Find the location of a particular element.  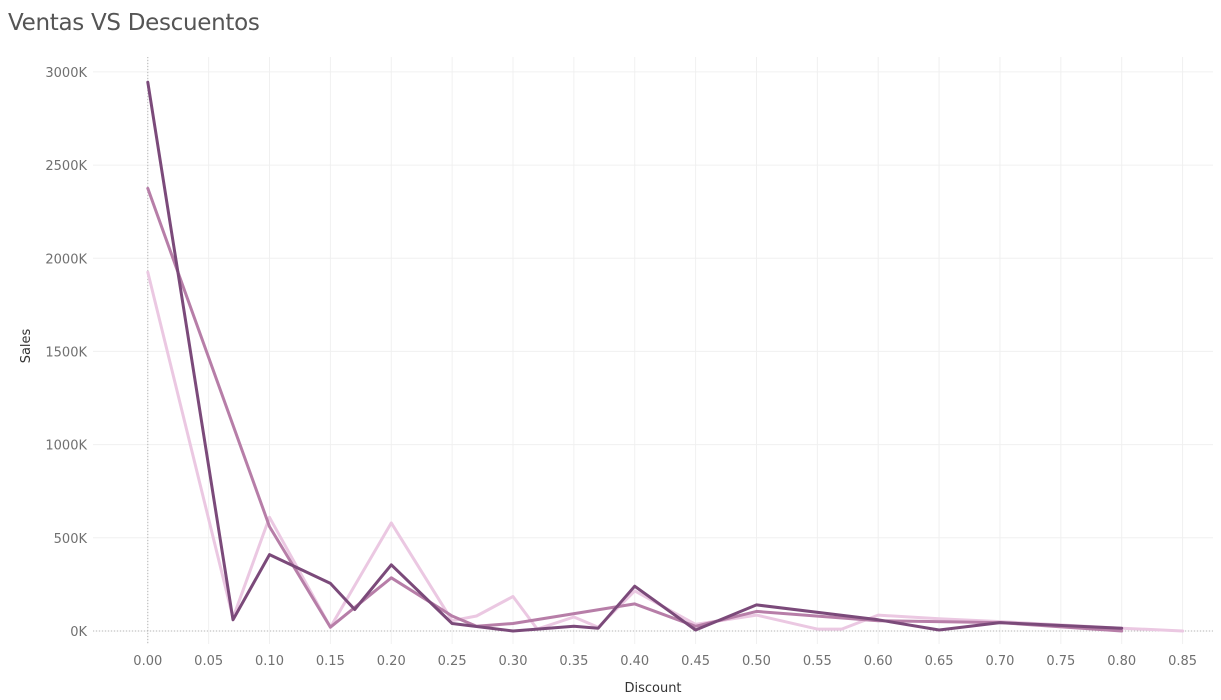

x-tick-label: 0.45 is located at coordinates (695, 661).